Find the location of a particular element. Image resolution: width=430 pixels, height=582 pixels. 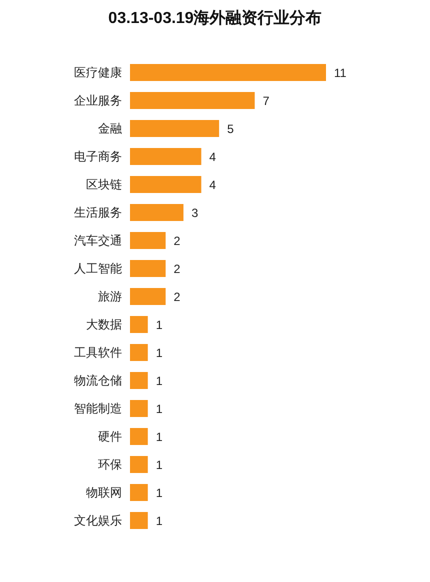

y-tick-label: 区块链 is located at coordinates (104, 184).